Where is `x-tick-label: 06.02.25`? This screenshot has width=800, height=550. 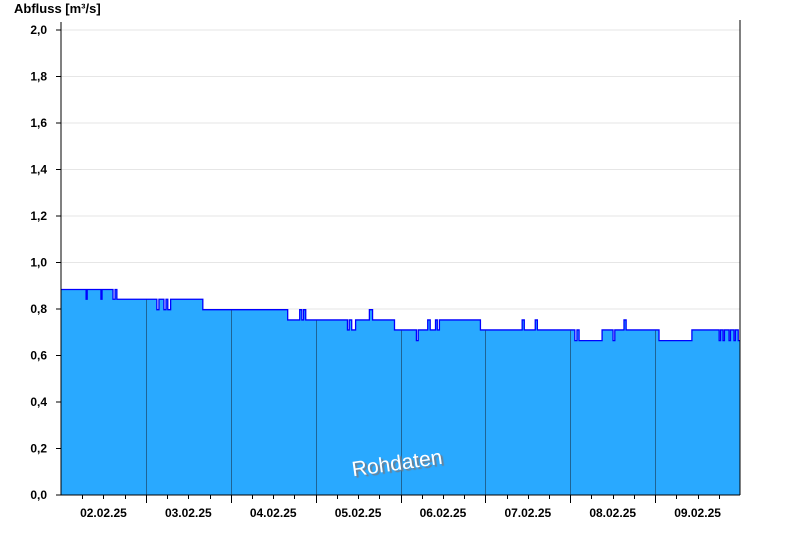 x-tick-label: 06.02.25 is located at coordinates (443, 513).